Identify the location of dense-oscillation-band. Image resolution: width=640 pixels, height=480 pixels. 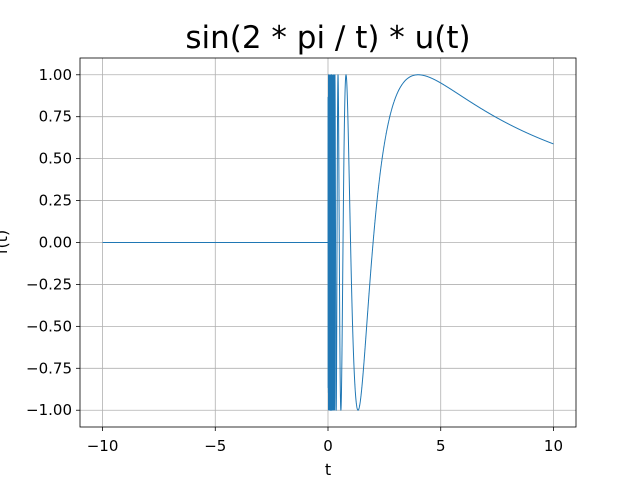
(332, 242).